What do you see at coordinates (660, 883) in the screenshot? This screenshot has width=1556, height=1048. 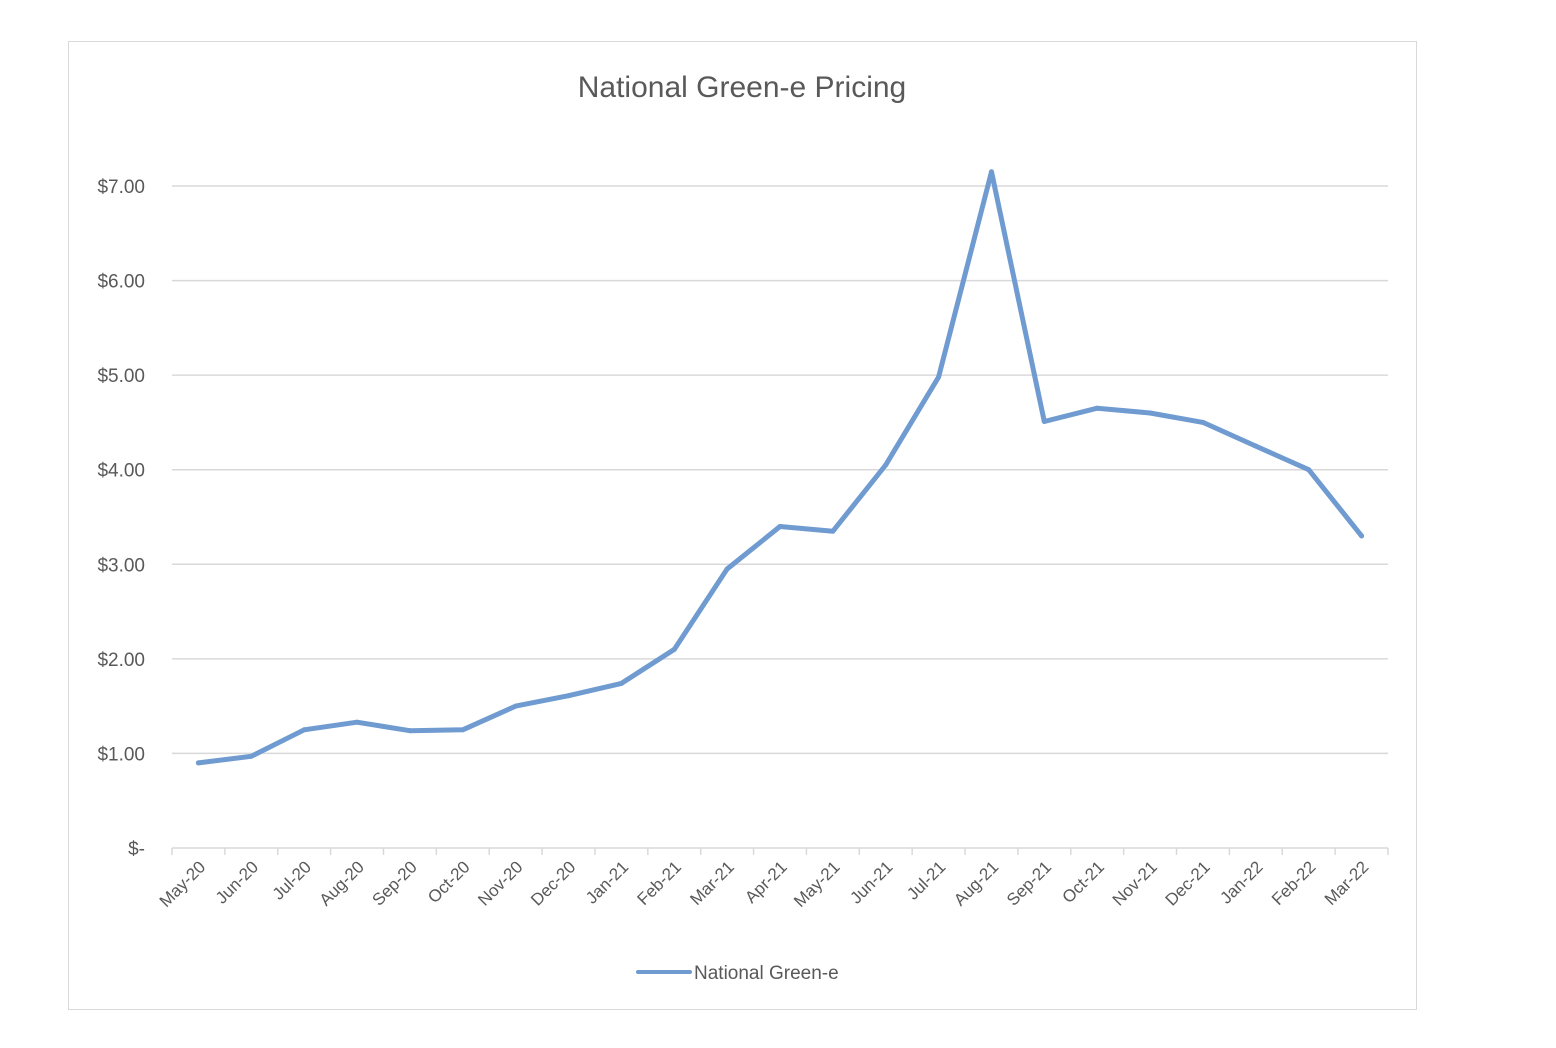 I see `x-tick-label: Feb-21` at bounding box center [660, 883].